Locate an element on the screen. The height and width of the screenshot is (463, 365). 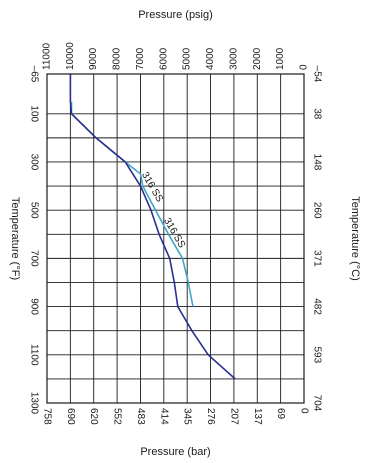
top-tick-label: 1000 is located at coordinates (280, 58).